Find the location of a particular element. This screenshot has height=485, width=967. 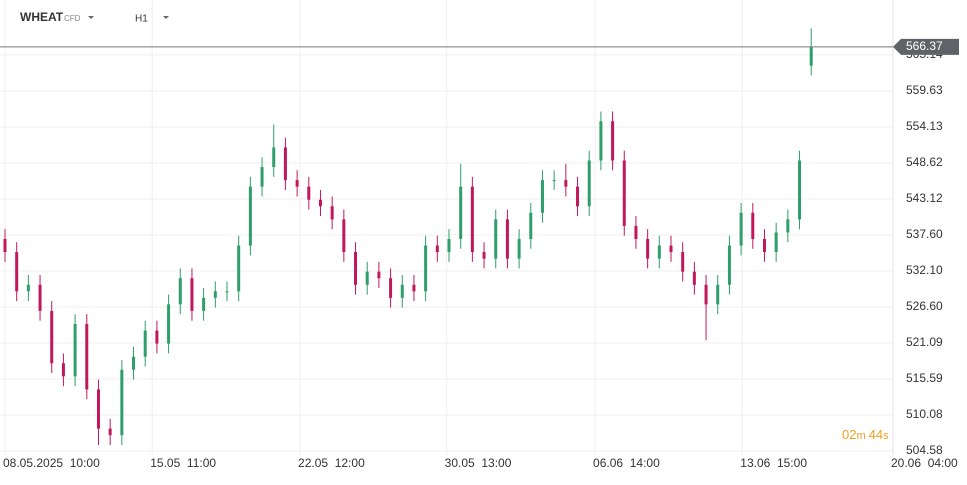

timer-minutes: 02 is located at coordinates (849, 434).